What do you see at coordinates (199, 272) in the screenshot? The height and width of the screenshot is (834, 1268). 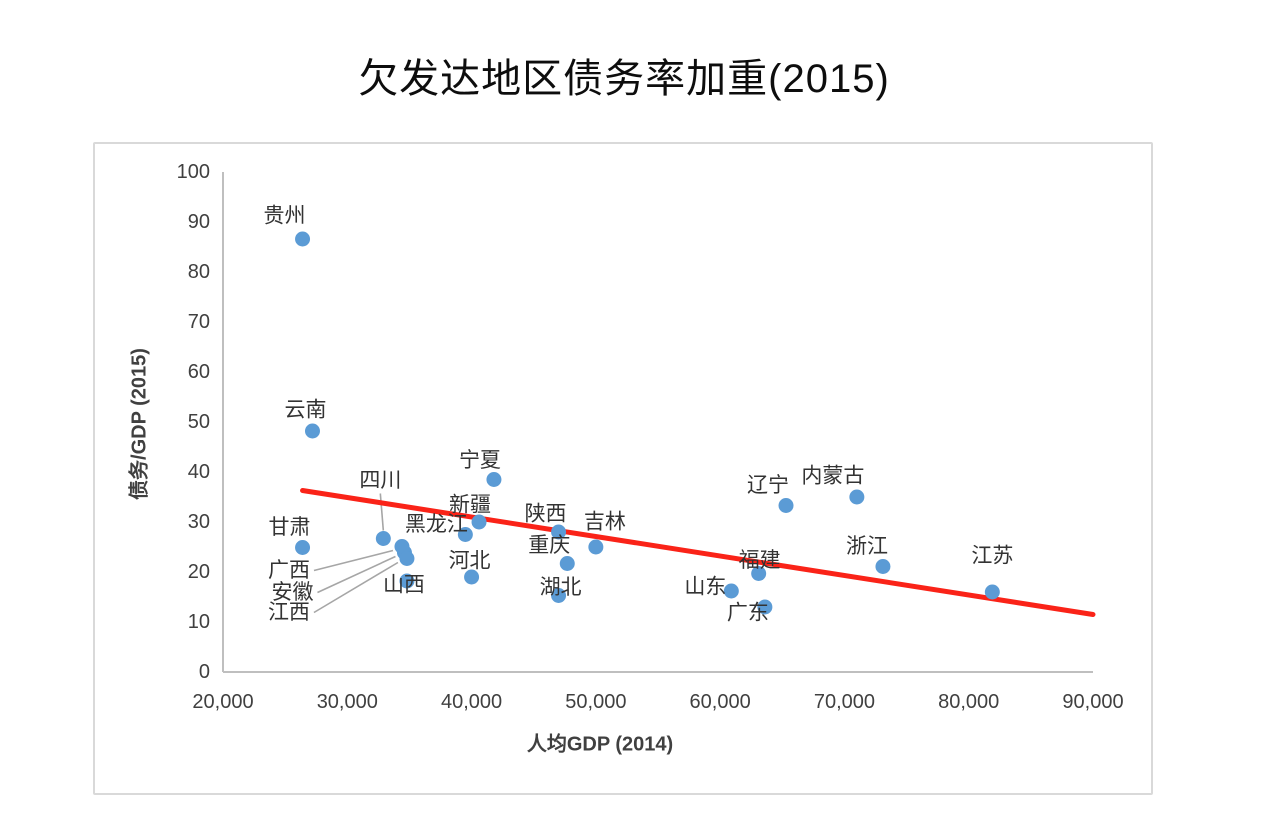 I see `y-tick-label: 80` at bounding box center [199, 272].